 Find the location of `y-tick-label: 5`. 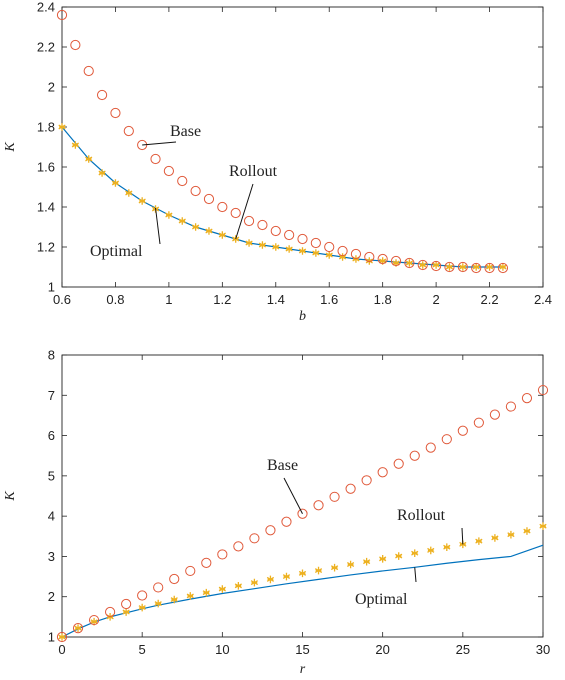

y-tick-label: 5 is located at coordinates (51, 475).